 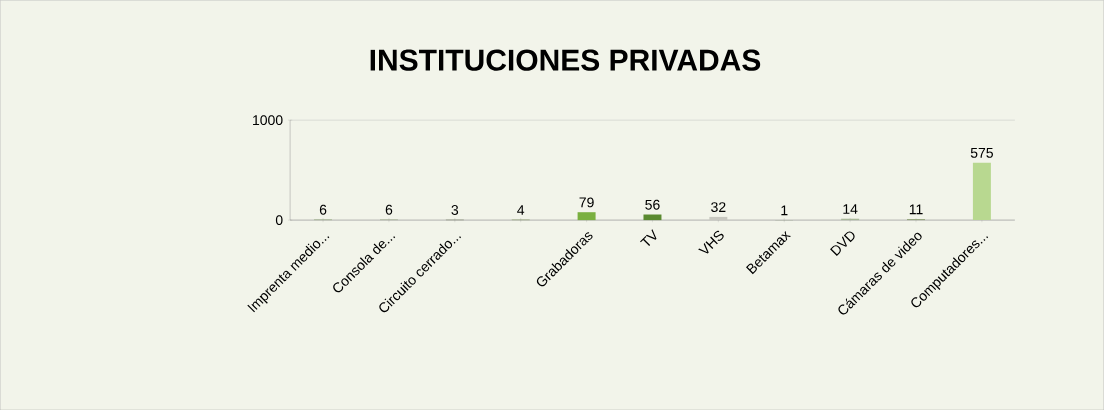 What do you see at coordinates (268, 120) in the screenshot?
I see `y-tick-label: 1000` at bounding box center [268, 120].